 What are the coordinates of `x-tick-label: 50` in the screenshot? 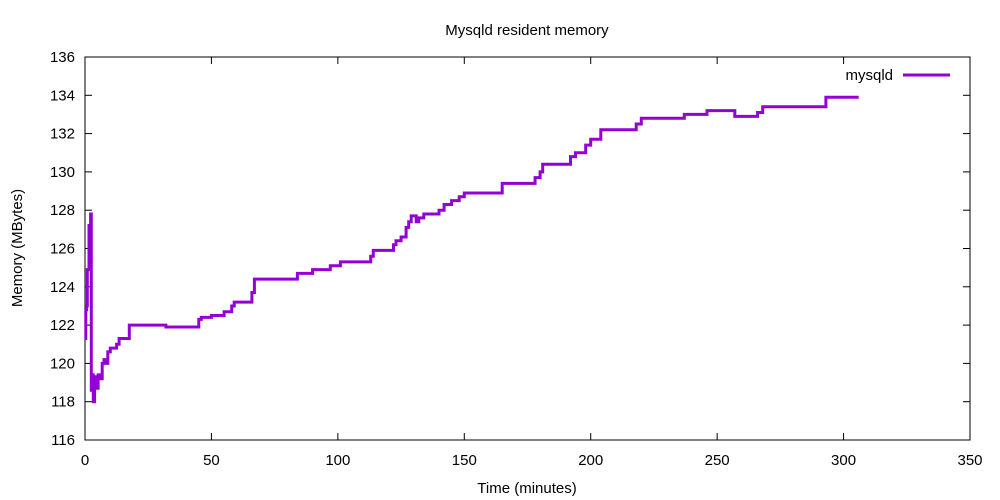 It's located at (211, 460).